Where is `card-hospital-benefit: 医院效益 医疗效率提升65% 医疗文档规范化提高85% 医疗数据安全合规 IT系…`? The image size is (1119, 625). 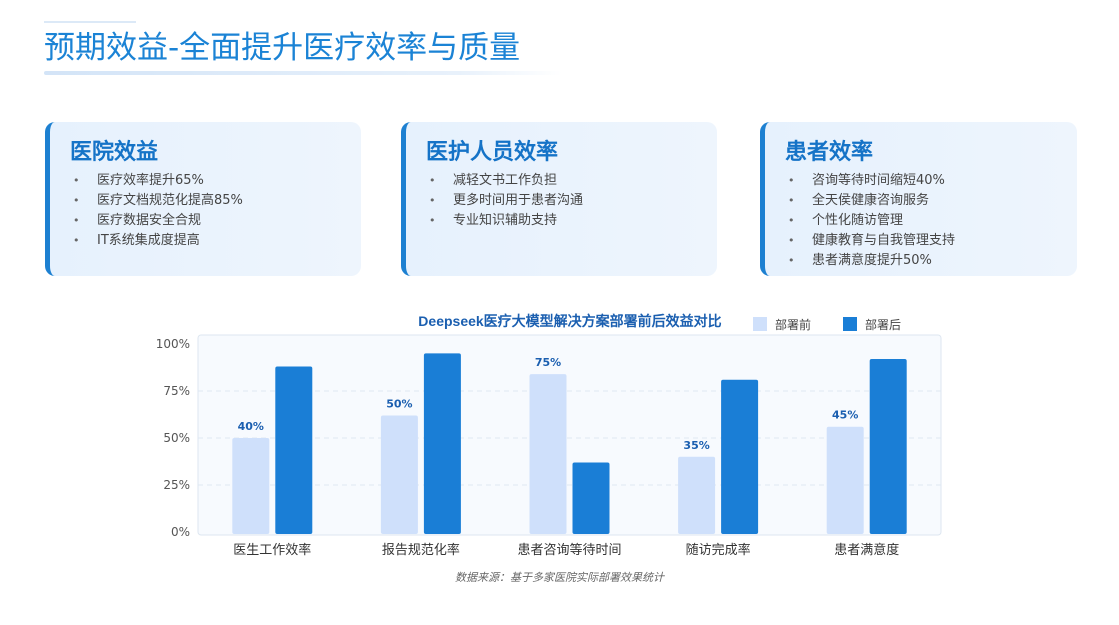
card-hospital-benefit: 医院效益 医疗效率提升65% 医疗文档规范化提高85% 医疗数据安全合规 IT系… is located at coordinates (203, 199).